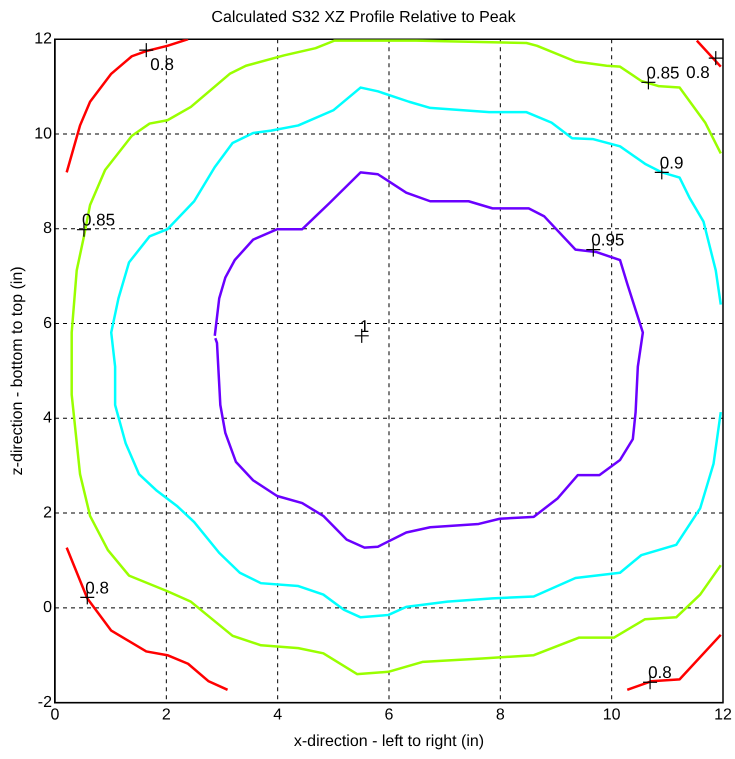  I want to click on annotation: 0.95, so click(607, 240).